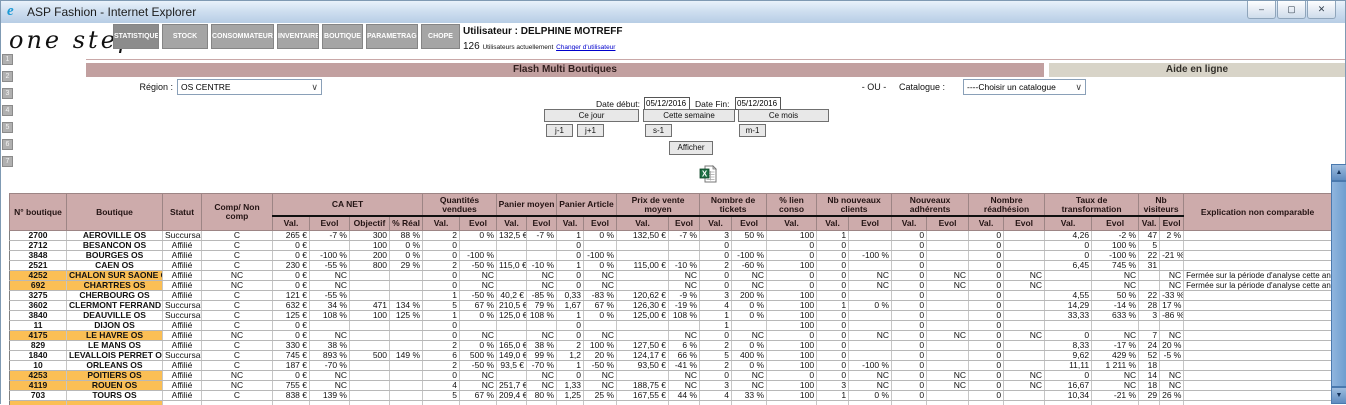 The width and height of the screenshot is (1346, 405). I want to click on table-cell: 692, so click(38, 286).